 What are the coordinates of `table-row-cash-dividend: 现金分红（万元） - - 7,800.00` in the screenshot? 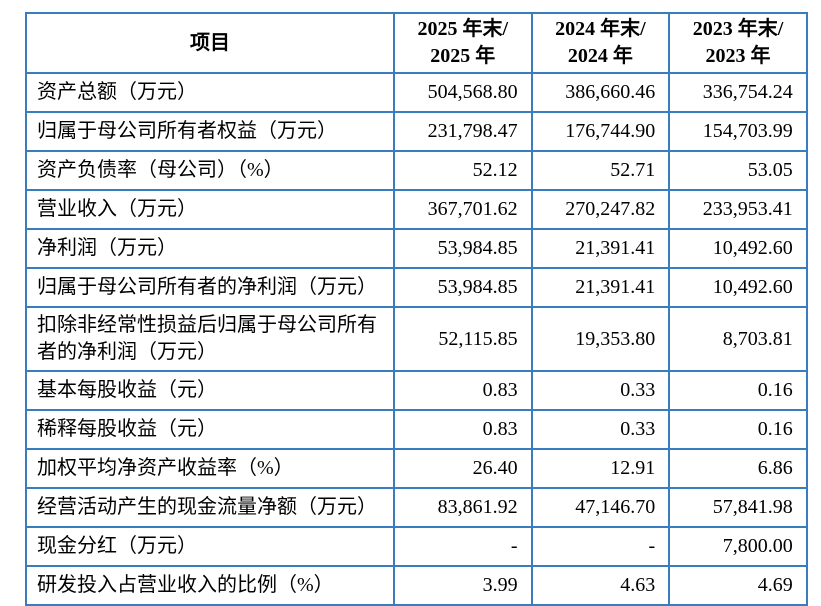 It's located at (416, 546).